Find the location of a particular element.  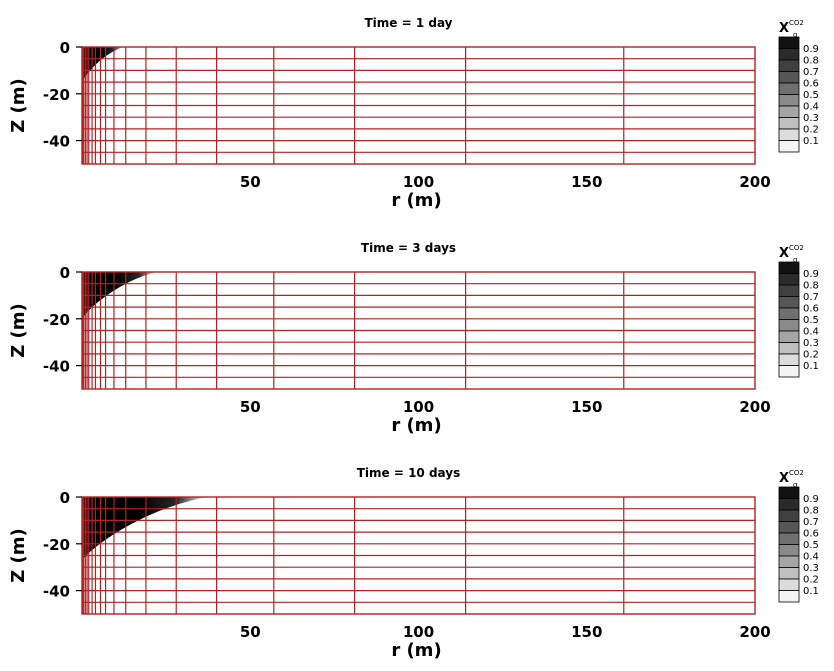

panel-title: Time = 3 days is located at coordinates (408, 248).